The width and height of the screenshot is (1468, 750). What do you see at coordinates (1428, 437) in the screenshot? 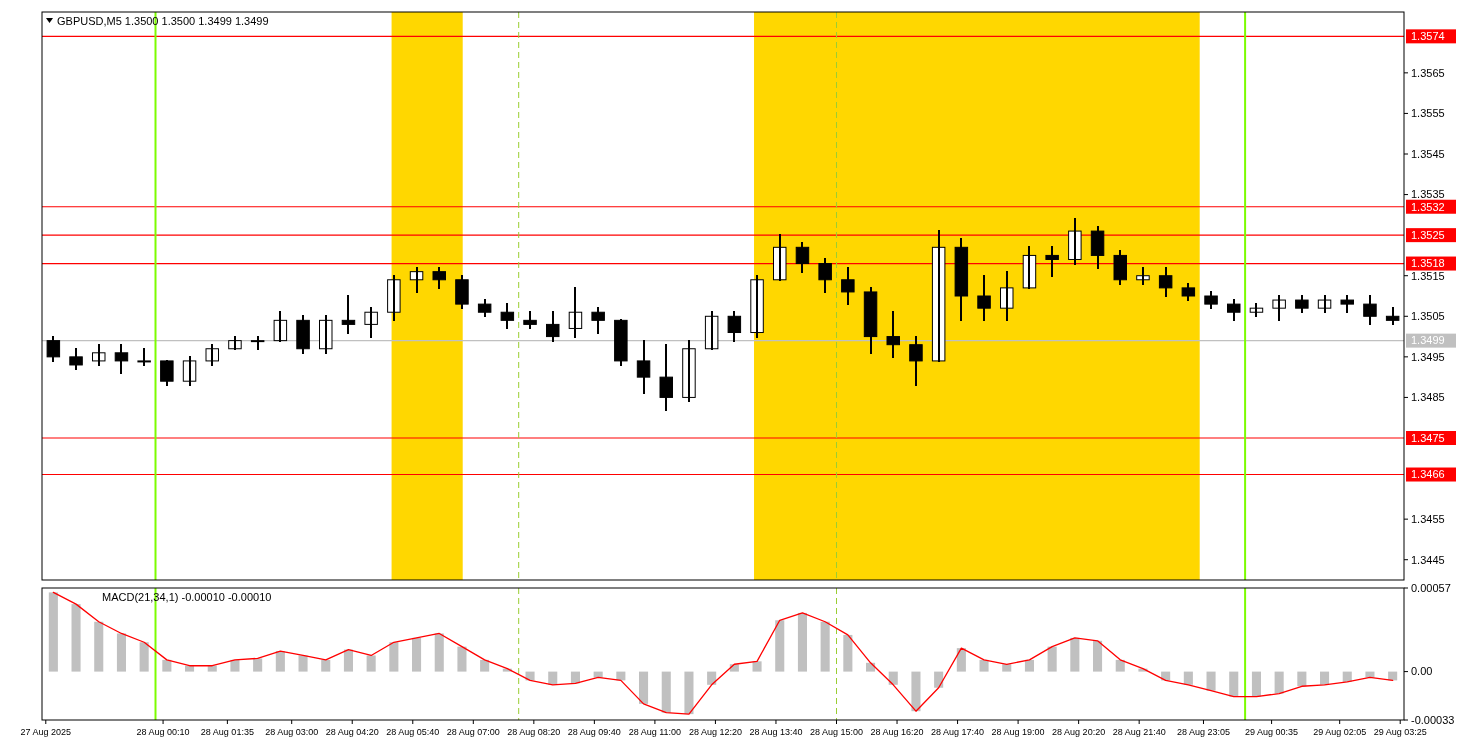
I see `ref-line-label: 1.3475` at bounding box center [1428, 437].